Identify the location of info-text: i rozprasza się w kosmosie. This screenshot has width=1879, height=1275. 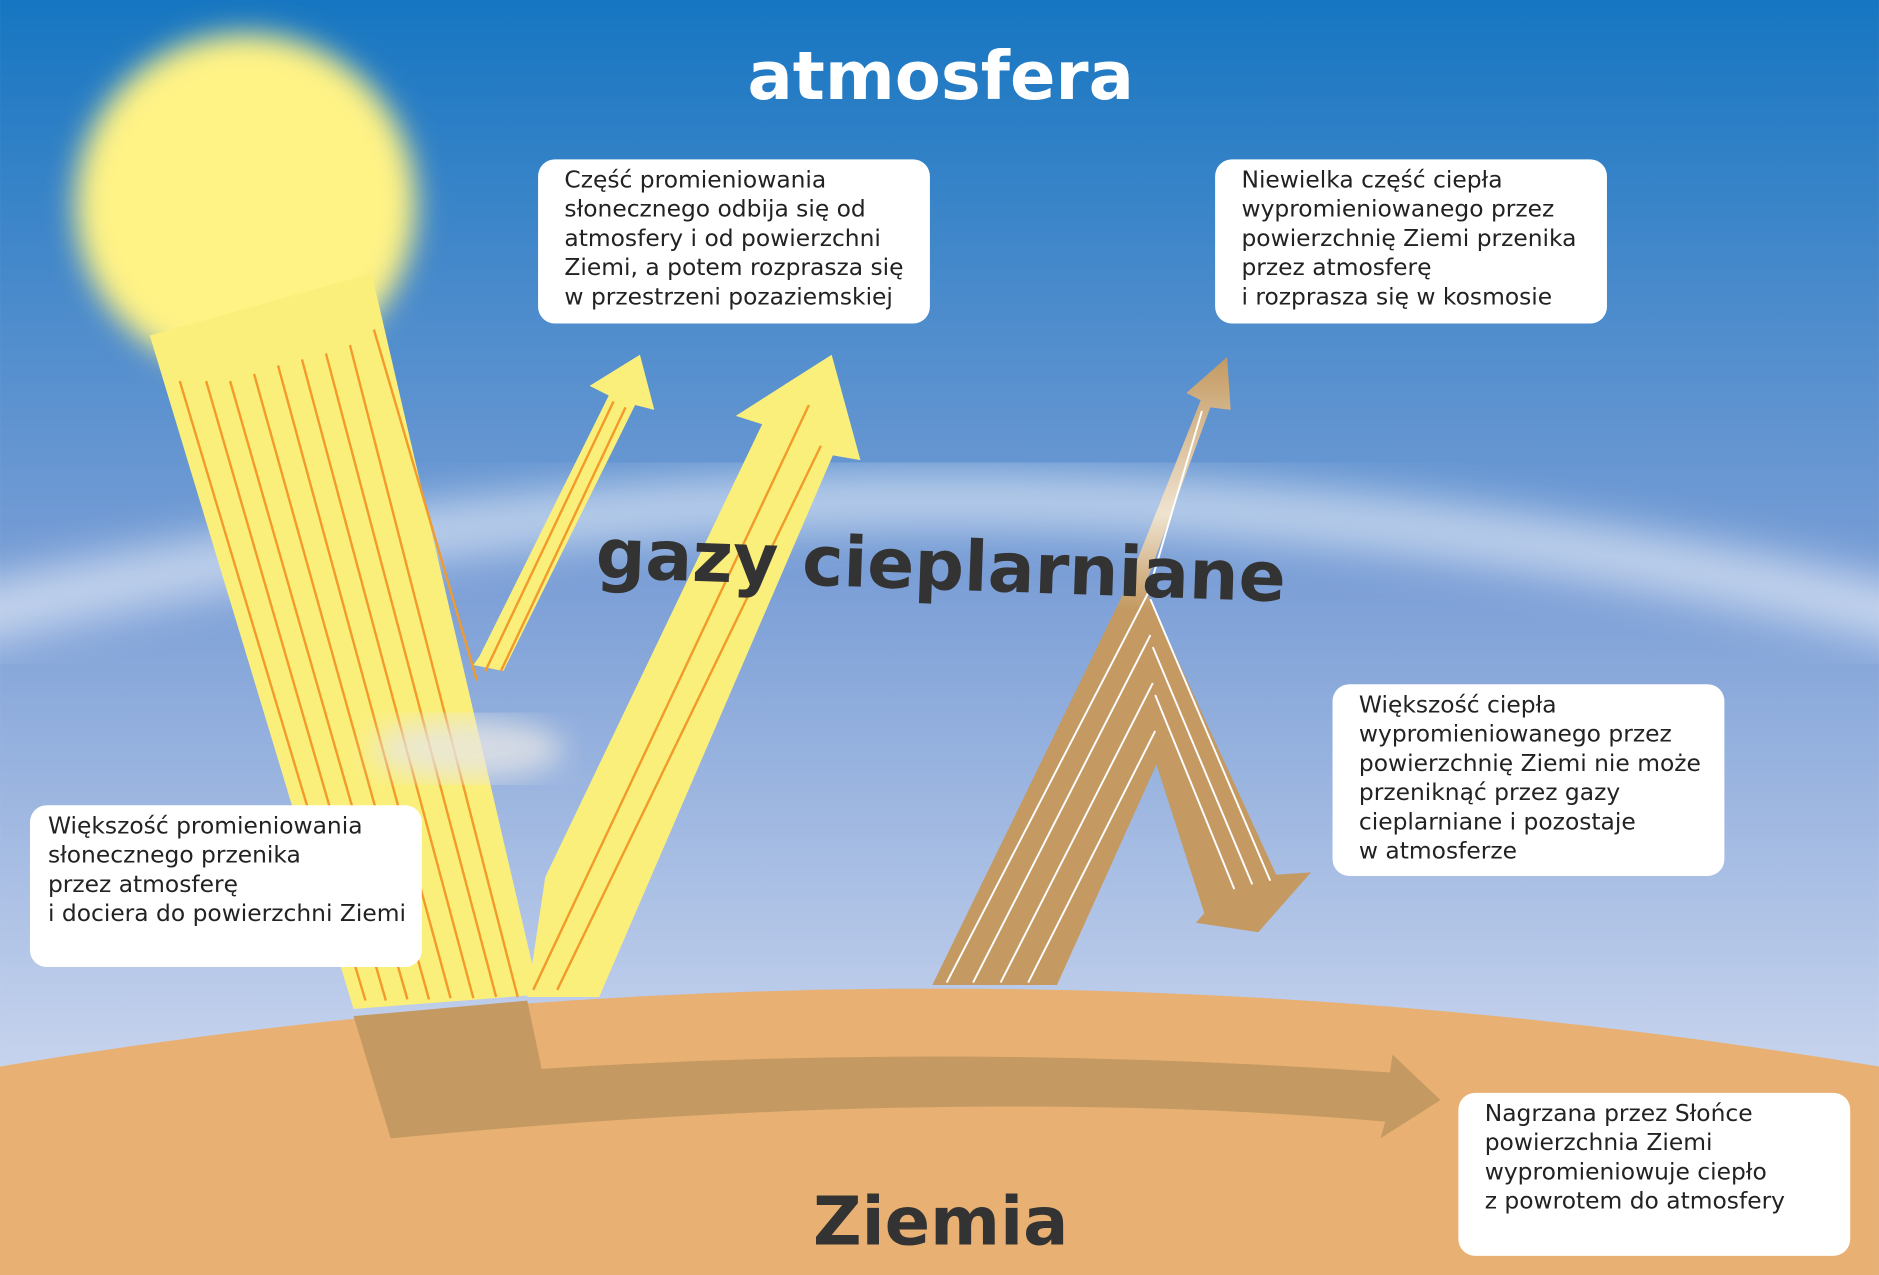
(1396, 296).